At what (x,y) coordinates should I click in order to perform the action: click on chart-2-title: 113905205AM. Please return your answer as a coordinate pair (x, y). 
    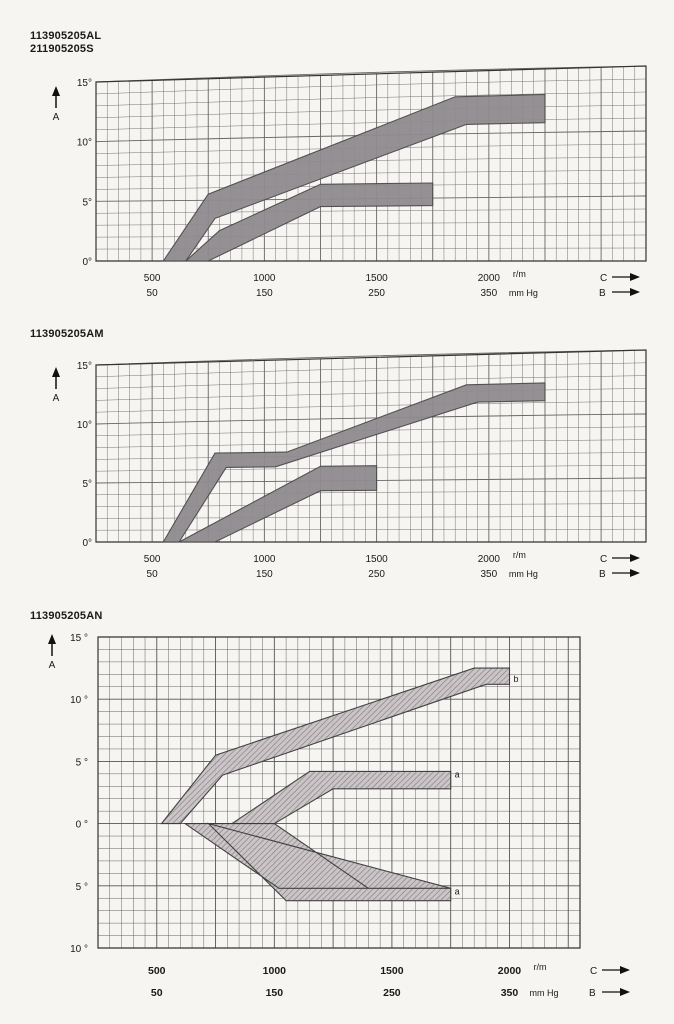
    Looking at the image, I should click on (67, 334).